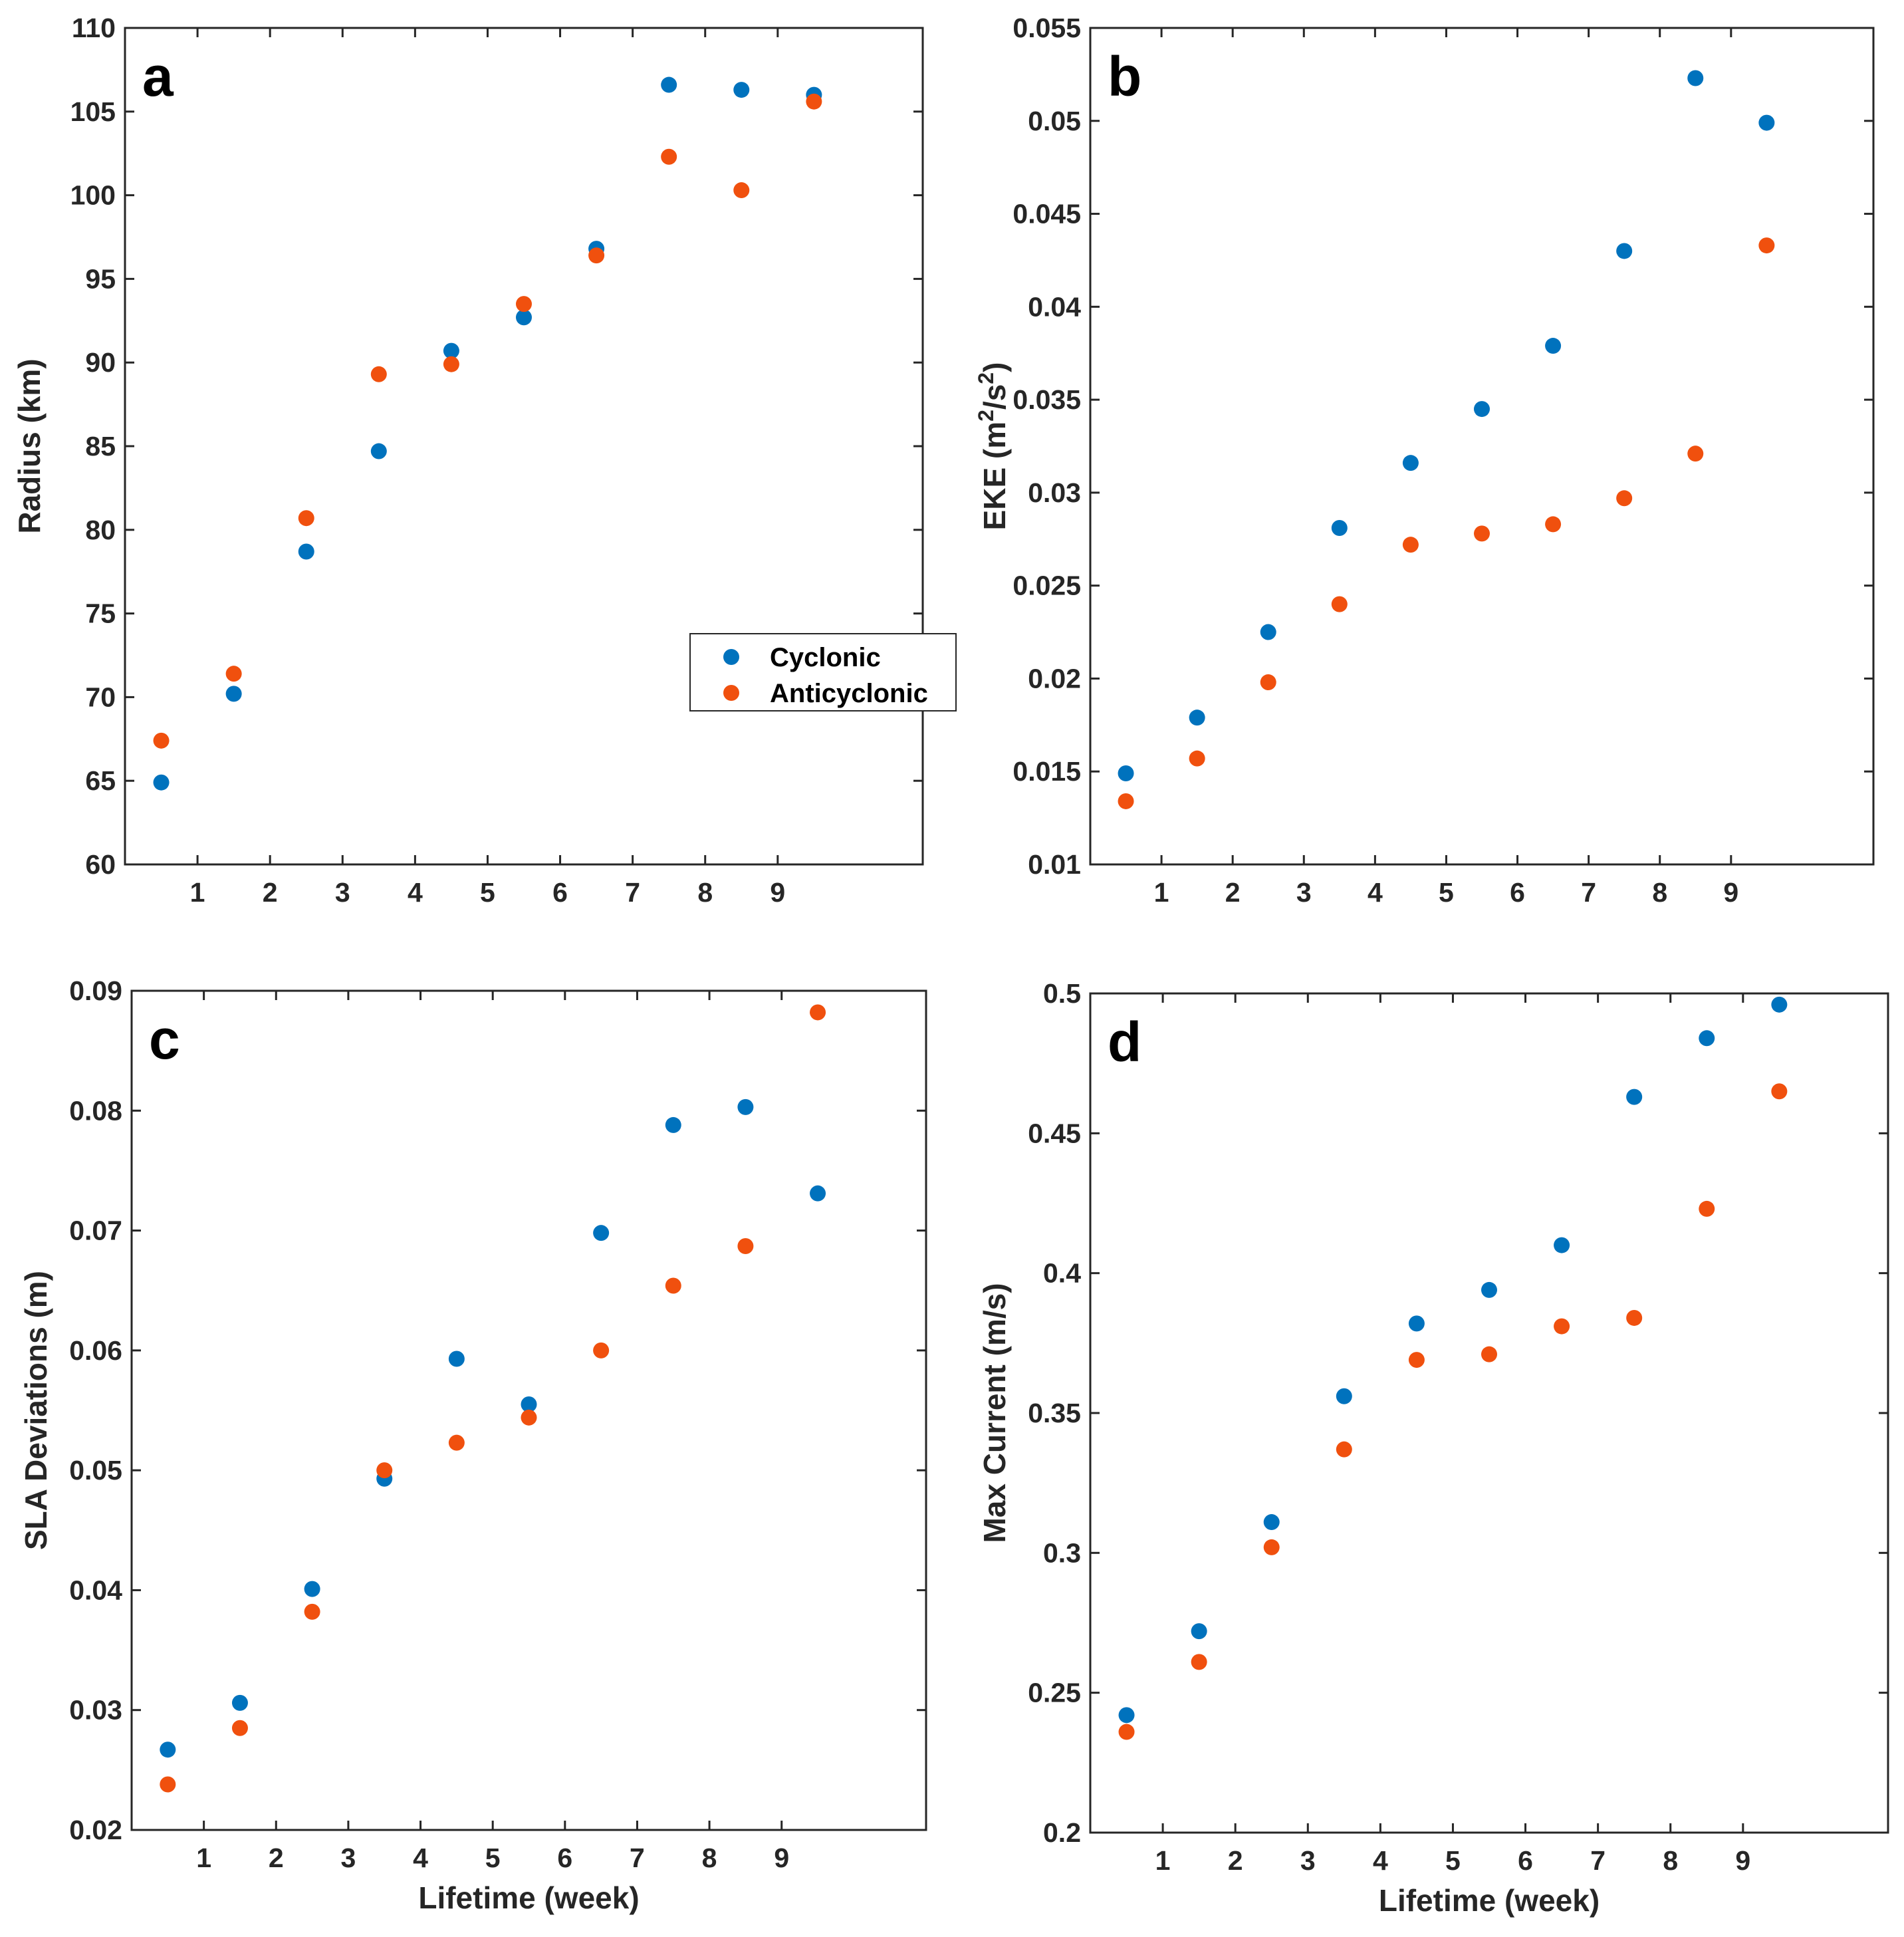 The width and height of the screenshot is (1904, 1937). I want to click on y-tick-label: 110, so click(94, 28).